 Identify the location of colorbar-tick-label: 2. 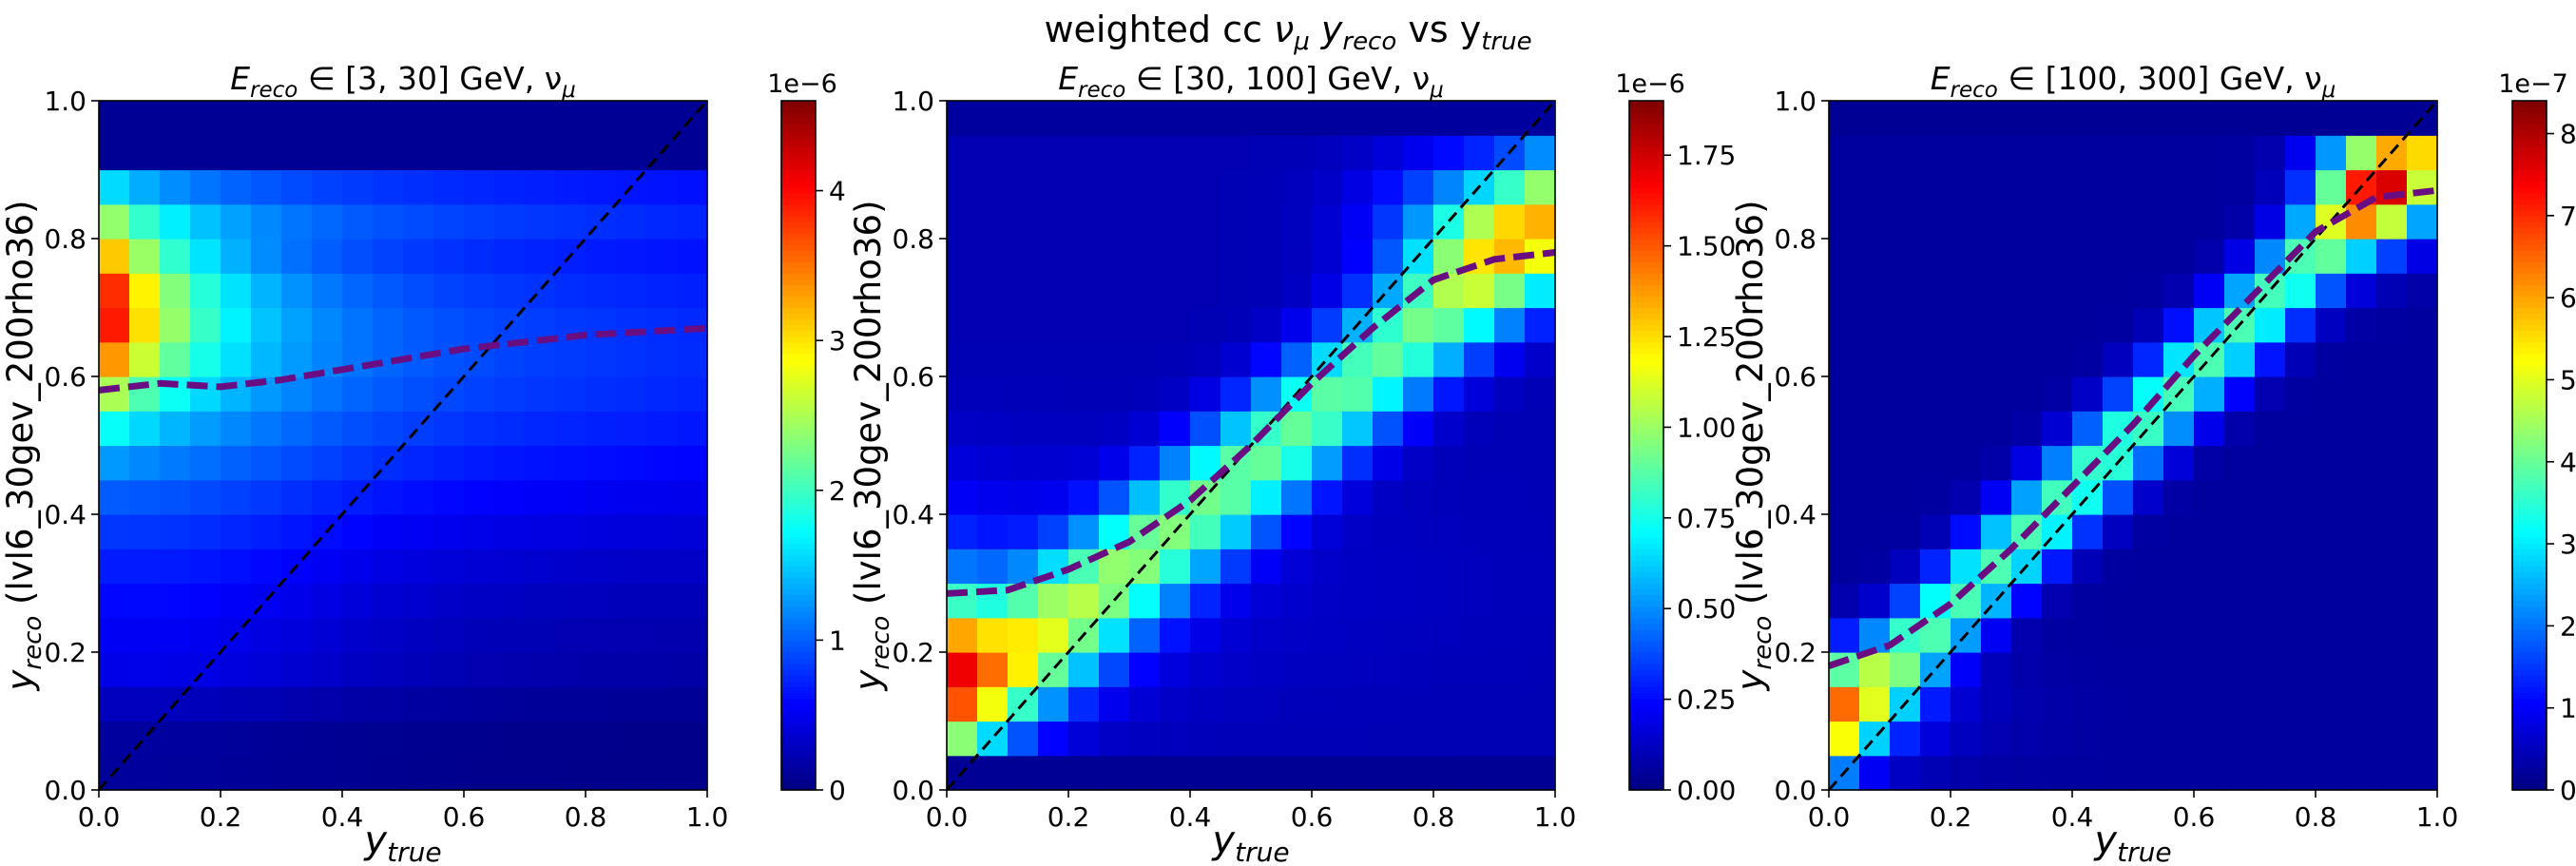
(838, 491).